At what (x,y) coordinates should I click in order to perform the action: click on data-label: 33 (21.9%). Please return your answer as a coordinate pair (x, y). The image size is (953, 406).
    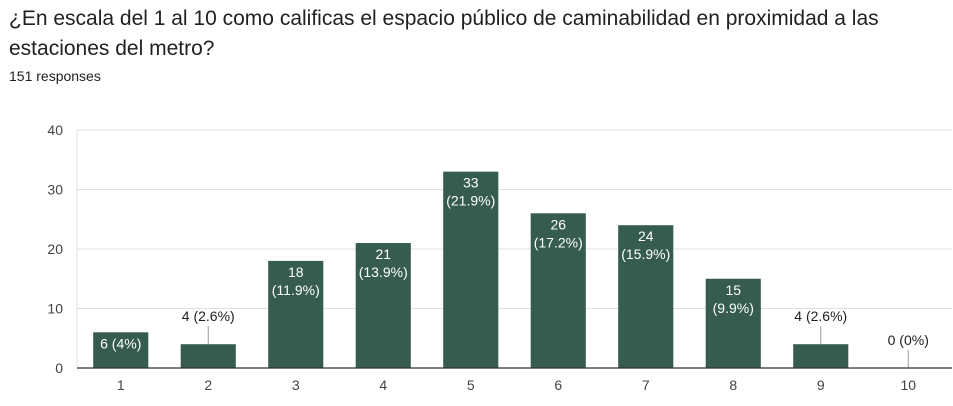
    Looking at the image, I should click on (470, 192).